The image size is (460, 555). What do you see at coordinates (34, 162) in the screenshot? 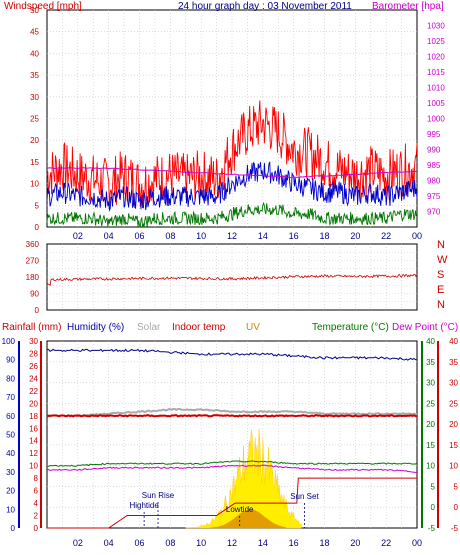
I see `panel1-y-left-tick-label: 15` at bounding box center [34, 162].